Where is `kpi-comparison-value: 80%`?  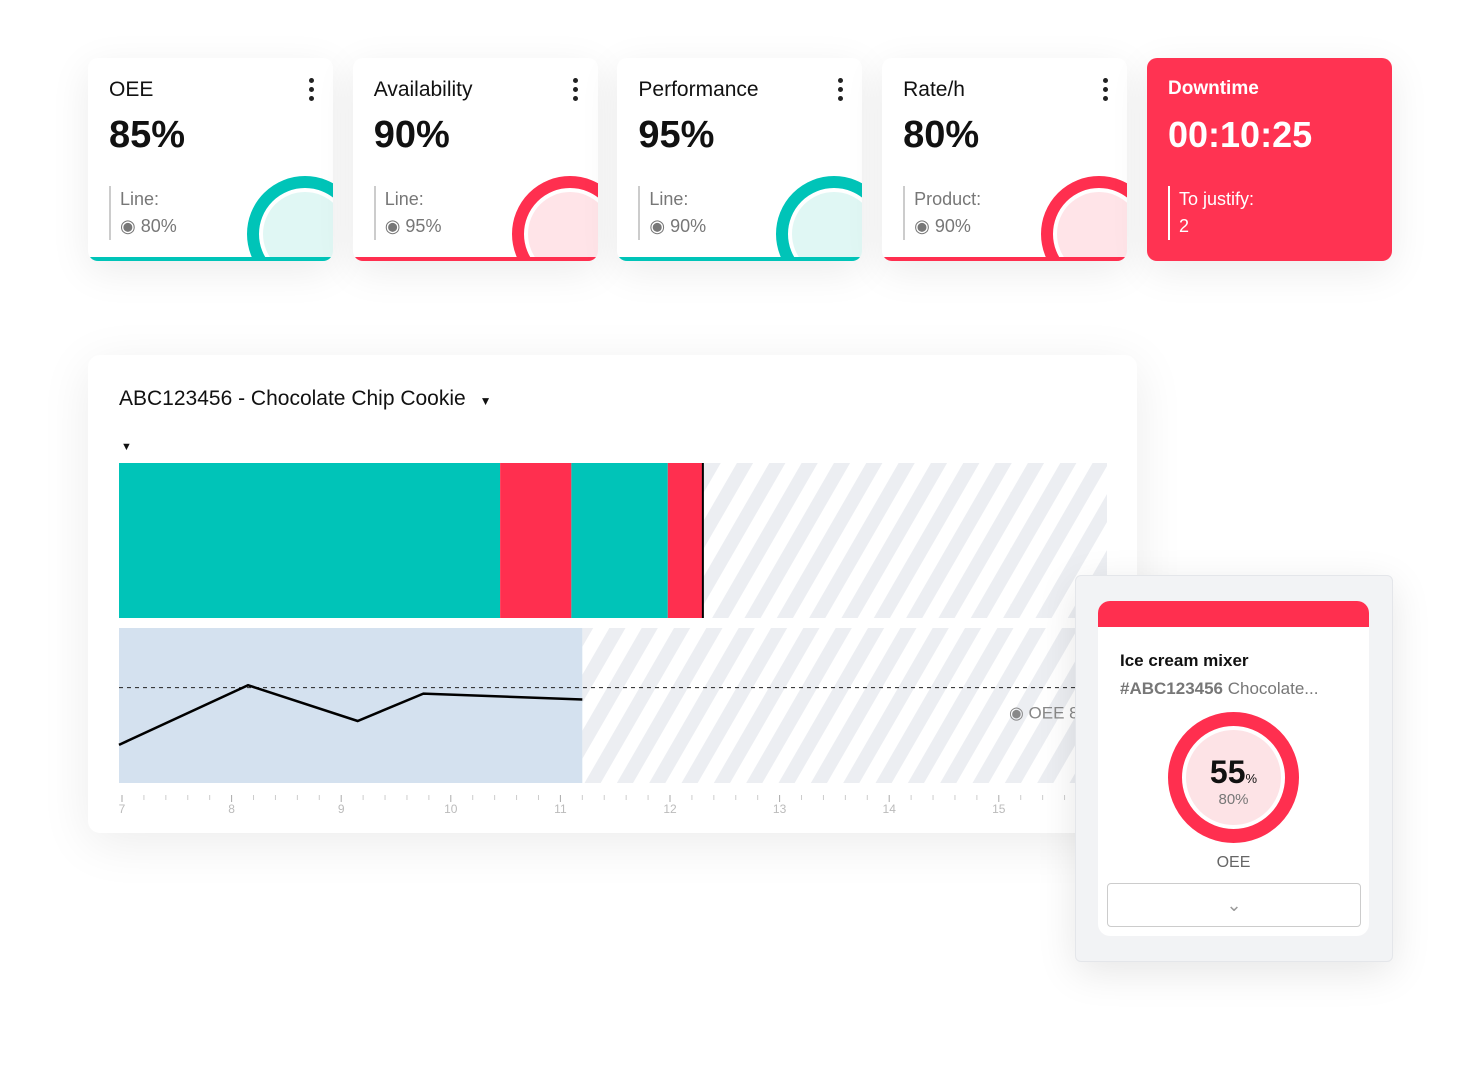
kpi-comparison-value: 80% is located at coordinates (158, 226).